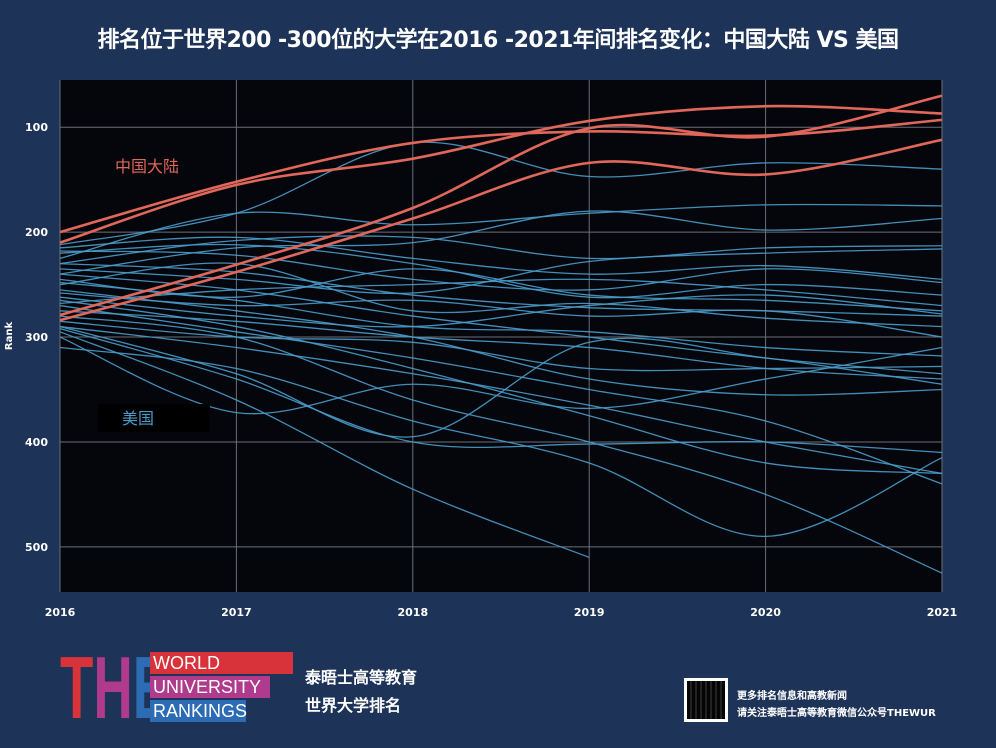 Image resolution: width=996 pixels, height=748 pixels. What do you see at coordinates (412, 612) in the screenshot?
I see `x-tick-label: 2018` at bounding box center [412, 612].